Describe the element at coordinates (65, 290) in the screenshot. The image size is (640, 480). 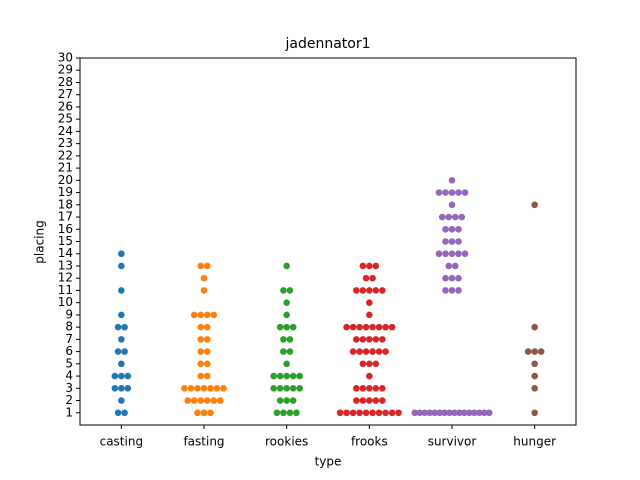
I see `y-tick-label: 11` at that location.